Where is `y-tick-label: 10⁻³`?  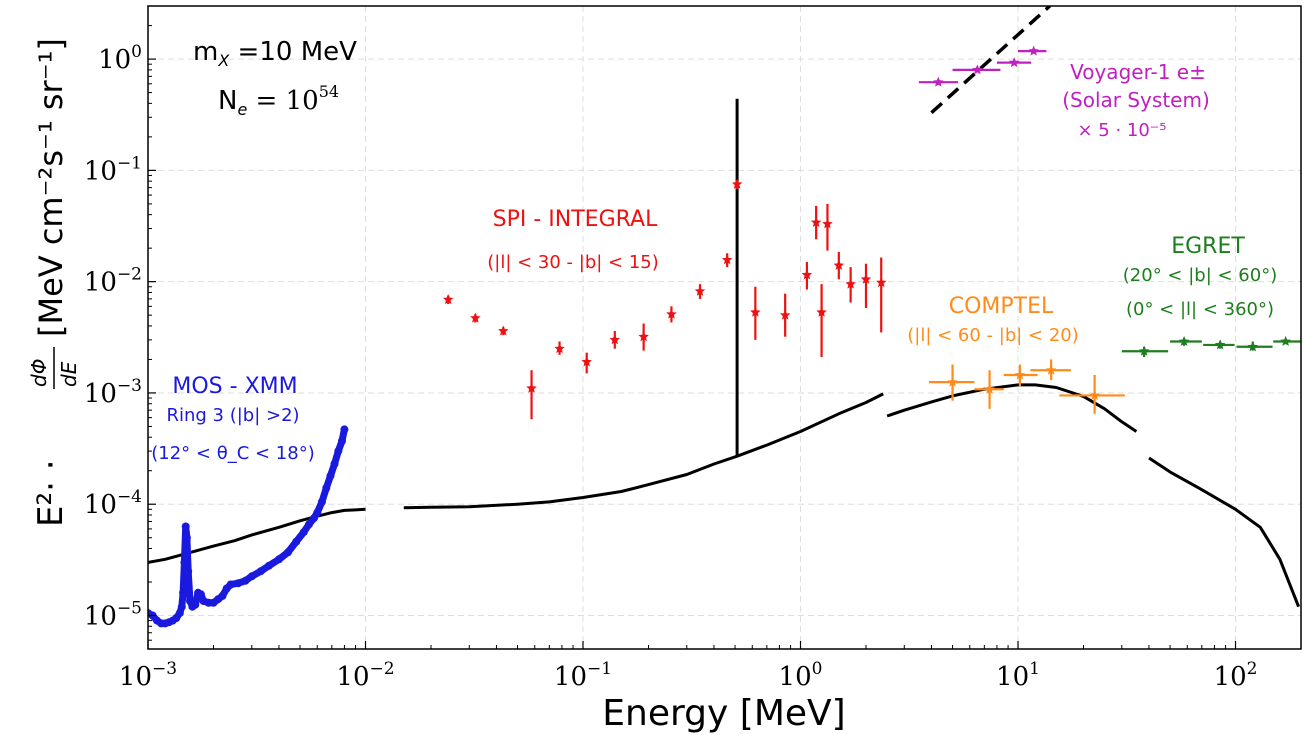
y-tick-label: 10⁻³ is located at coordinates (113, 392).